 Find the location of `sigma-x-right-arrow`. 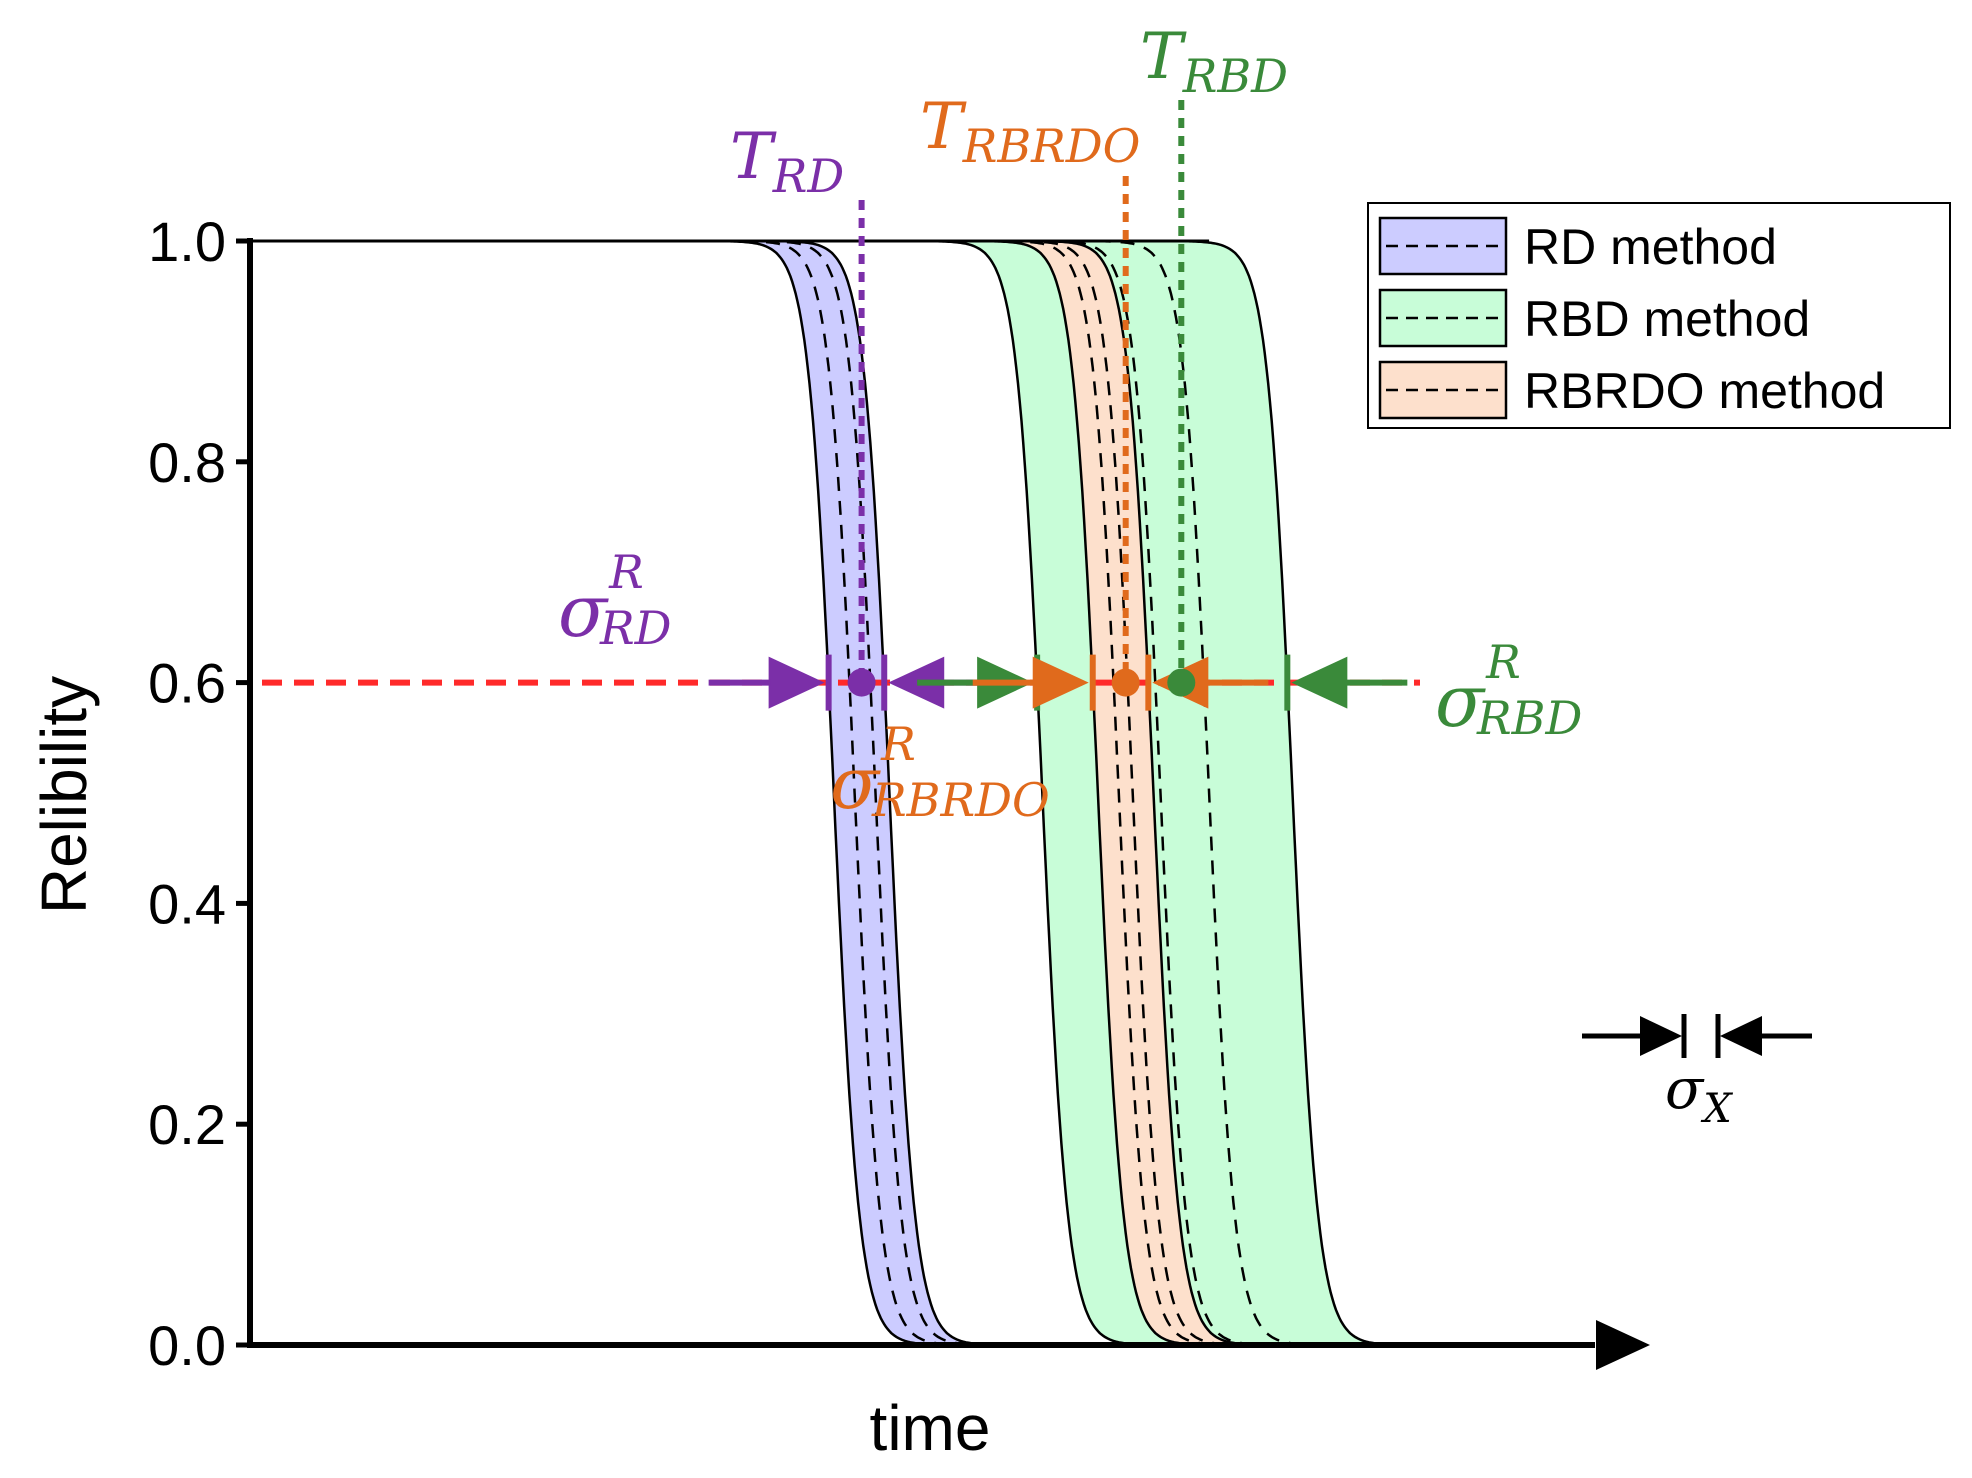

sigma-x-right-arrow is located at coordinates (1741, 1036).